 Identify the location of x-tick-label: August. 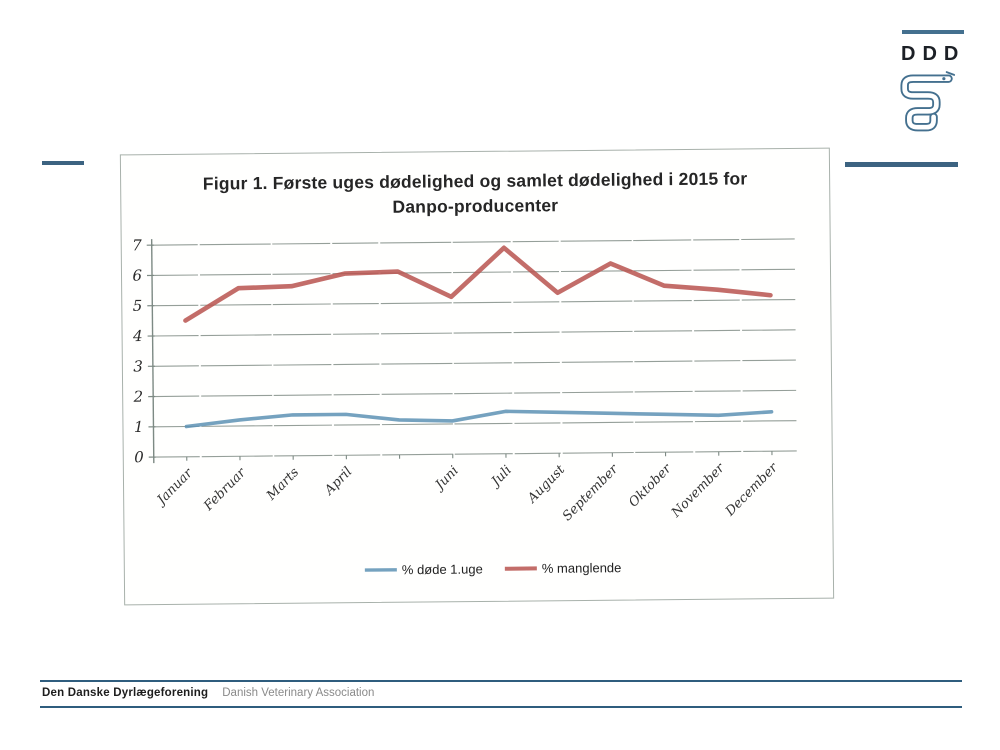
(546, 484).